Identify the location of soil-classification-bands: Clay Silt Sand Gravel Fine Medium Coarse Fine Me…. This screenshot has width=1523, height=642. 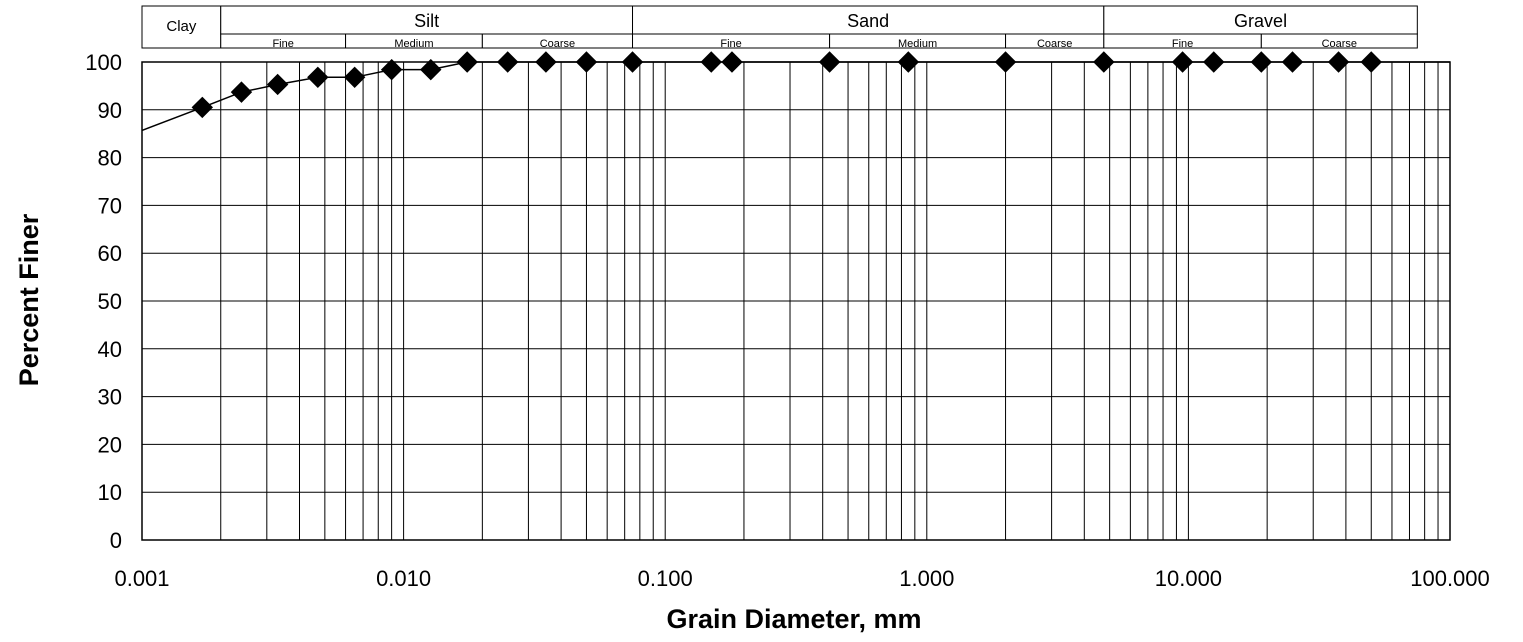
(779, 27).